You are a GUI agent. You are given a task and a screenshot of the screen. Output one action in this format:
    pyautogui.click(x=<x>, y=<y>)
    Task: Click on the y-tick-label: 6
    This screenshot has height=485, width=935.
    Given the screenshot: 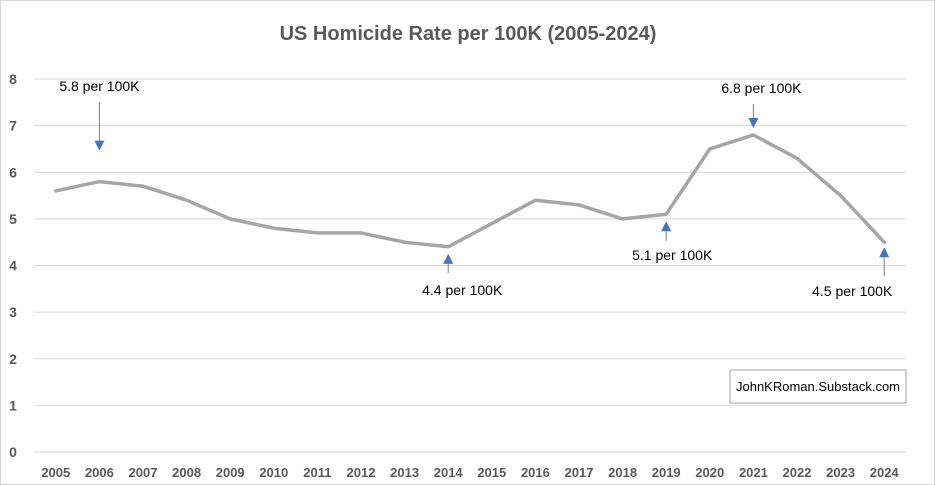 What is the action you would take?
    pyautogui.click(x=13, y=172)
    